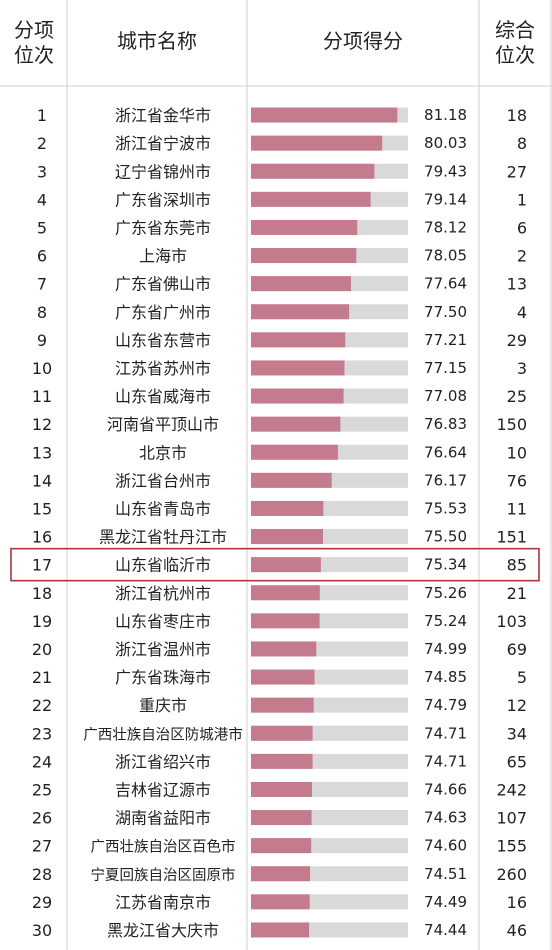  What do you see at coordinates (274, 42) in the screenshot?
I see `table-header: 分项 位次 城市名称 分项得分 综合 位次` at bounding box center [274, 42].